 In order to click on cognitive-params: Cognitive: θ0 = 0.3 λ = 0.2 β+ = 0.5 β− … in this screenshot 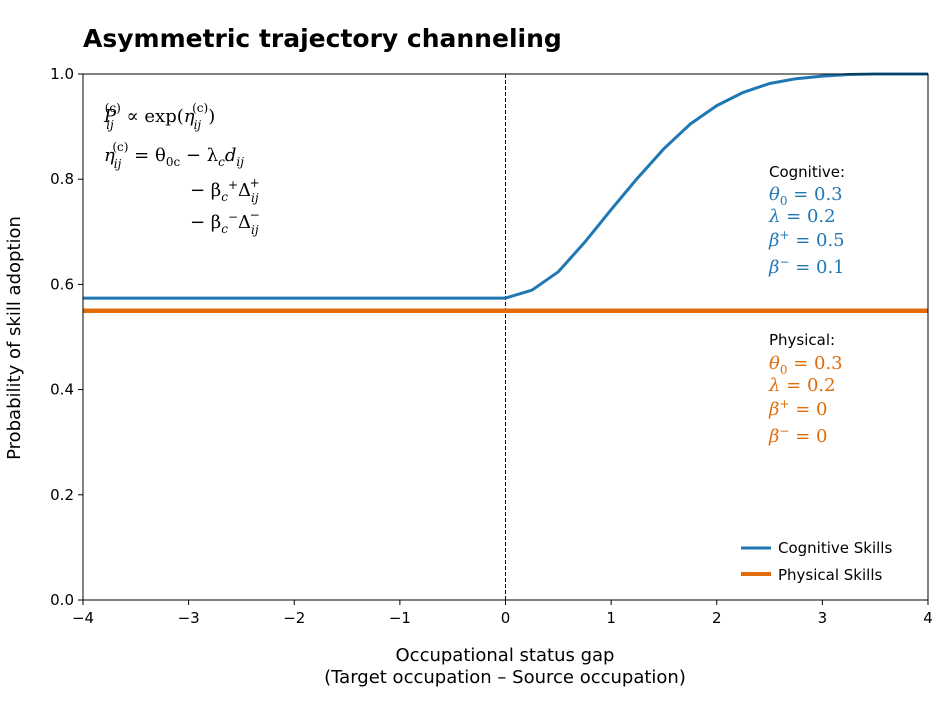, I will do `click(806, 220)`.